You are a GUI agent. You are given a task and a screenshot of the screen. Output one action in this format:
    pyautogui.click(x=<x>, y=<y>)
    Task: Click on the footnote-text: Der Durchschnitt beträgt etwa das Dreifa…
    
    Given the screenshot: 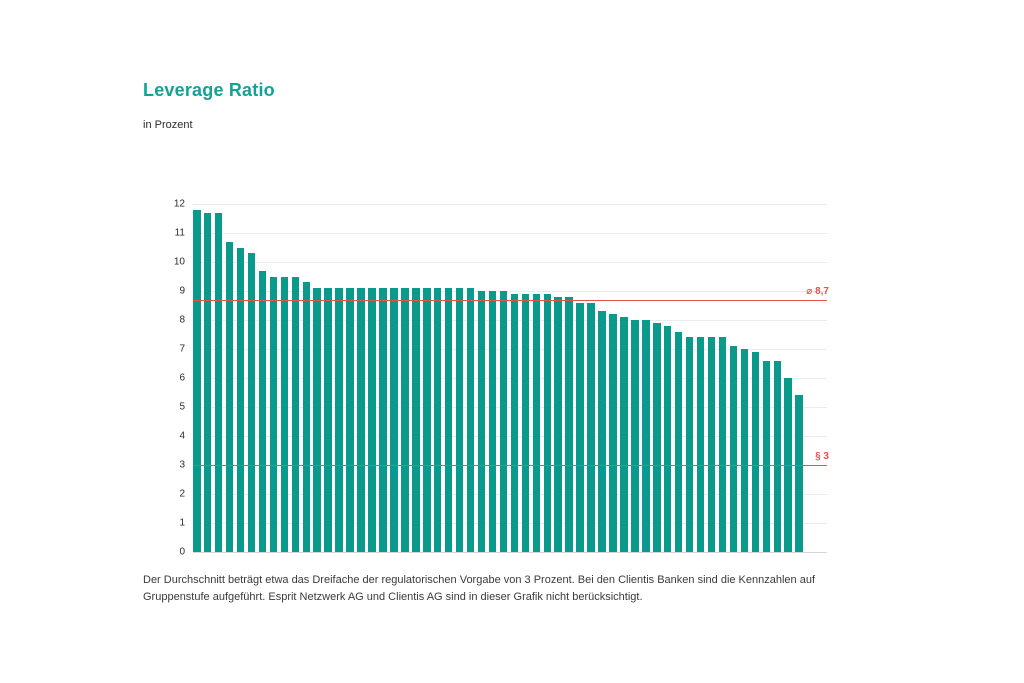 What is the action you would take?
    pyautogui.click(x=479, y=589)
    